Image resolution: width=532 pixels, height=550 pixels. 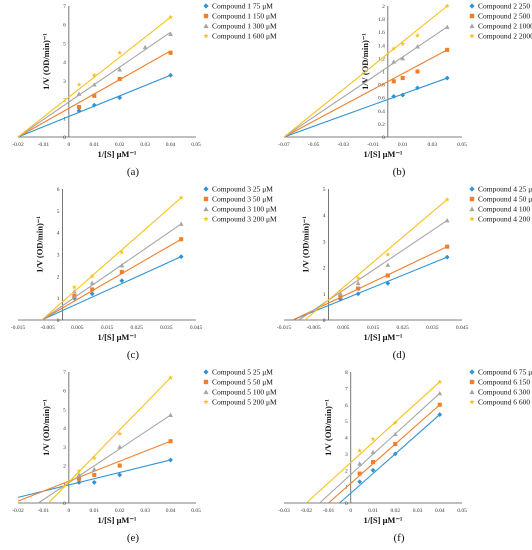 What do you see at coordinates (346, 422) in the screenshot?
I see `chart-f-ytick-label: 5` at bounding box center [346, 422].